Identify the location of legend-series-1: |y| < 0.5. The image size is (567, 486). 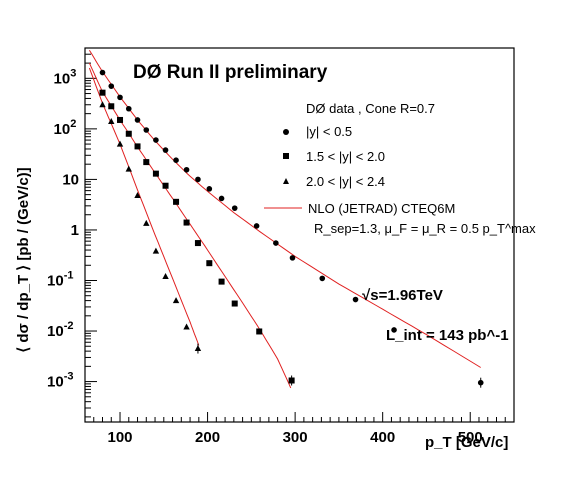
(329, 131).